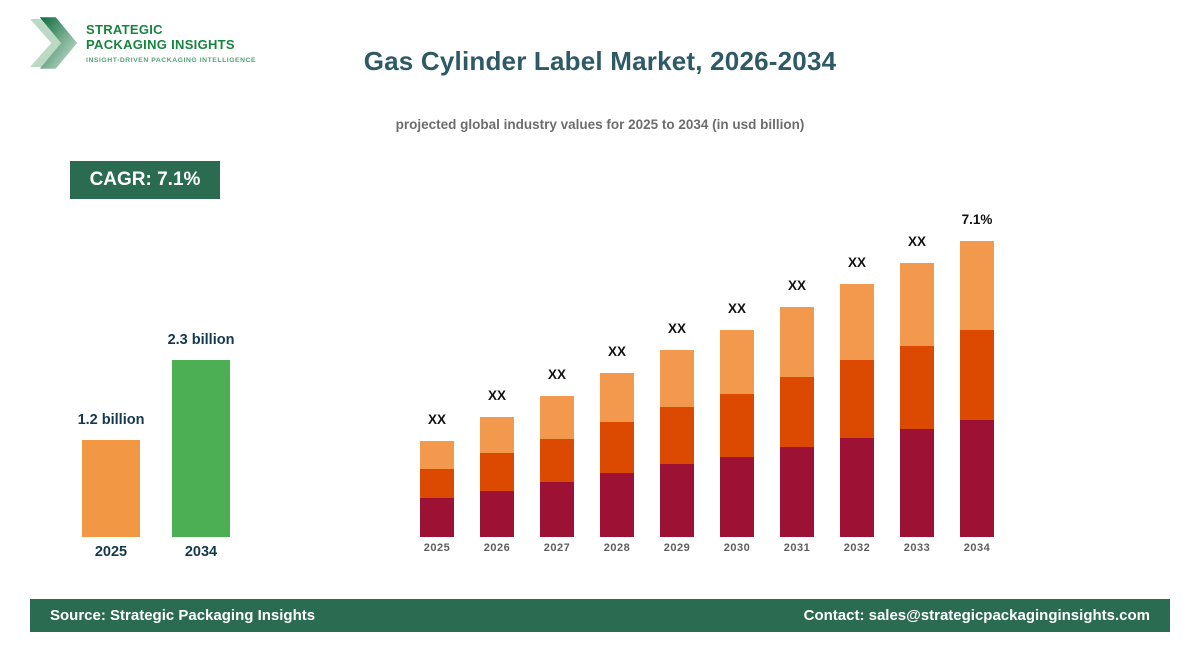 This screenshot has height=650, width=1200. I want to click on logo-line2: PACKAGING INSIGHTS, so click(160, 44).